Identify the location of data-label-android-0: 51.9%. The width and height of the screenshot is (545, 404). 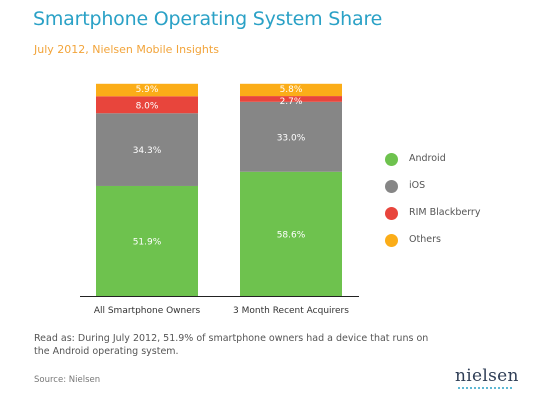
(147, 242).